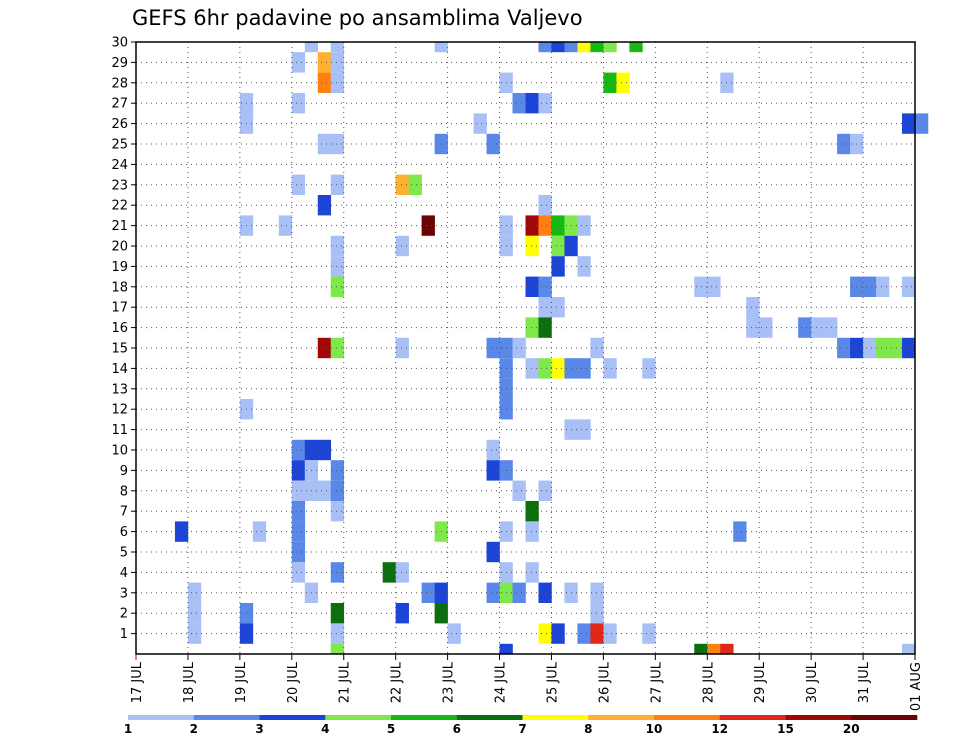 This screenshot has width=960, height=742. I want to click on legend-label: 4, so click(325, 729).